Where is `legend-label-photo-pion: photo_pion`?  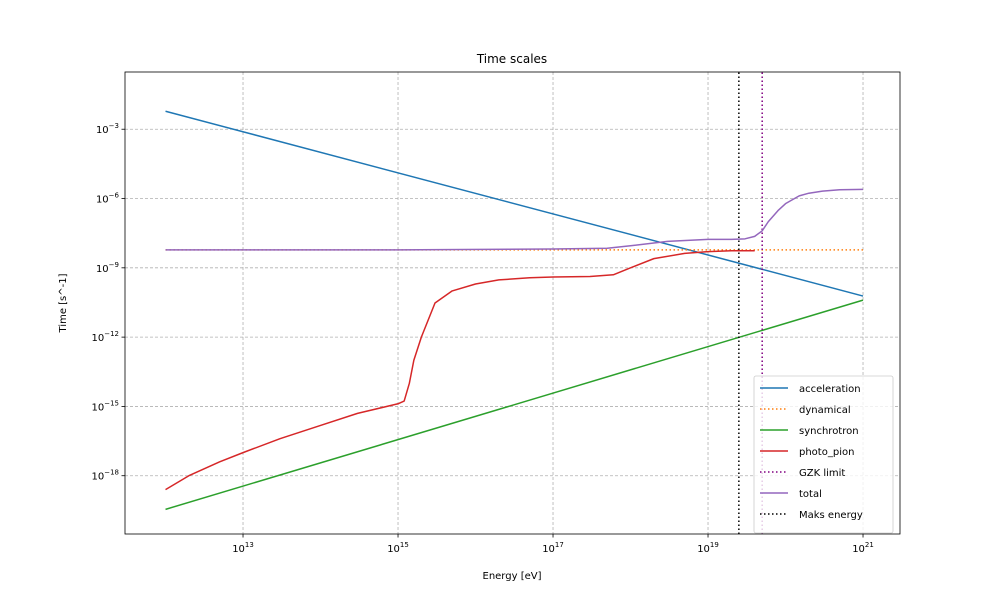
legend-label-photo-pion: photo_pion is located at coordinates (826, 452).